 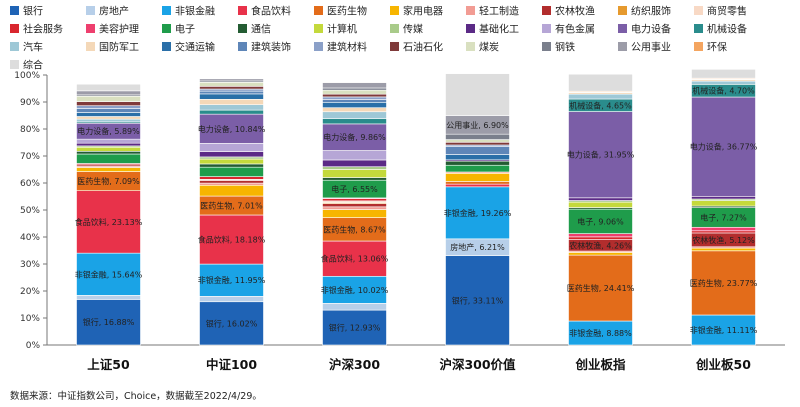 I want to click on data-label: 医药生物, 23.77%, so click(x=724, y=283).